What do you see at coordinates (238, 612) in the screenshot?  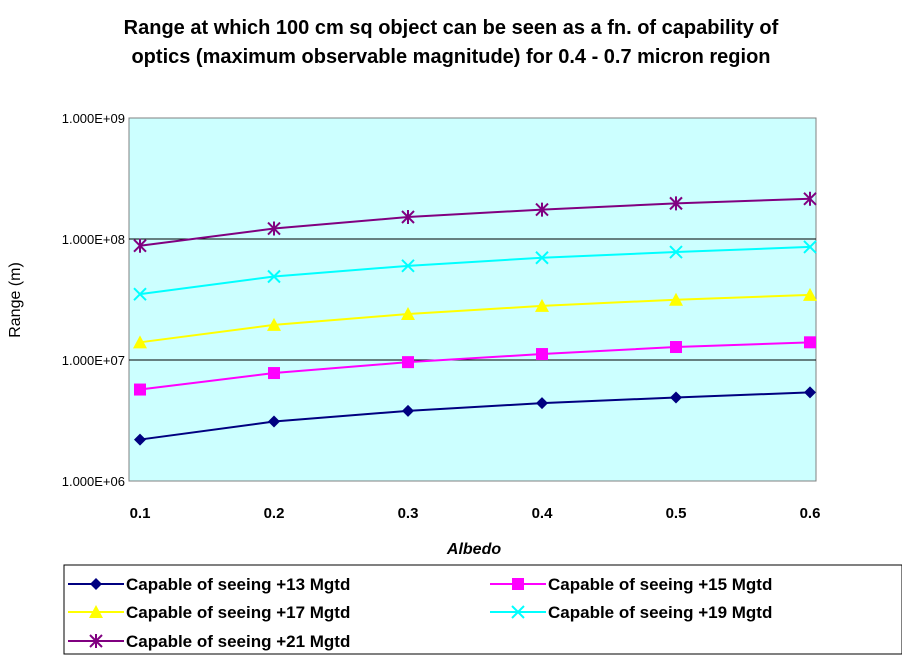 I see `legend-label: Capable of seeing +17 Mgtd` at bounding box center [238, 612].